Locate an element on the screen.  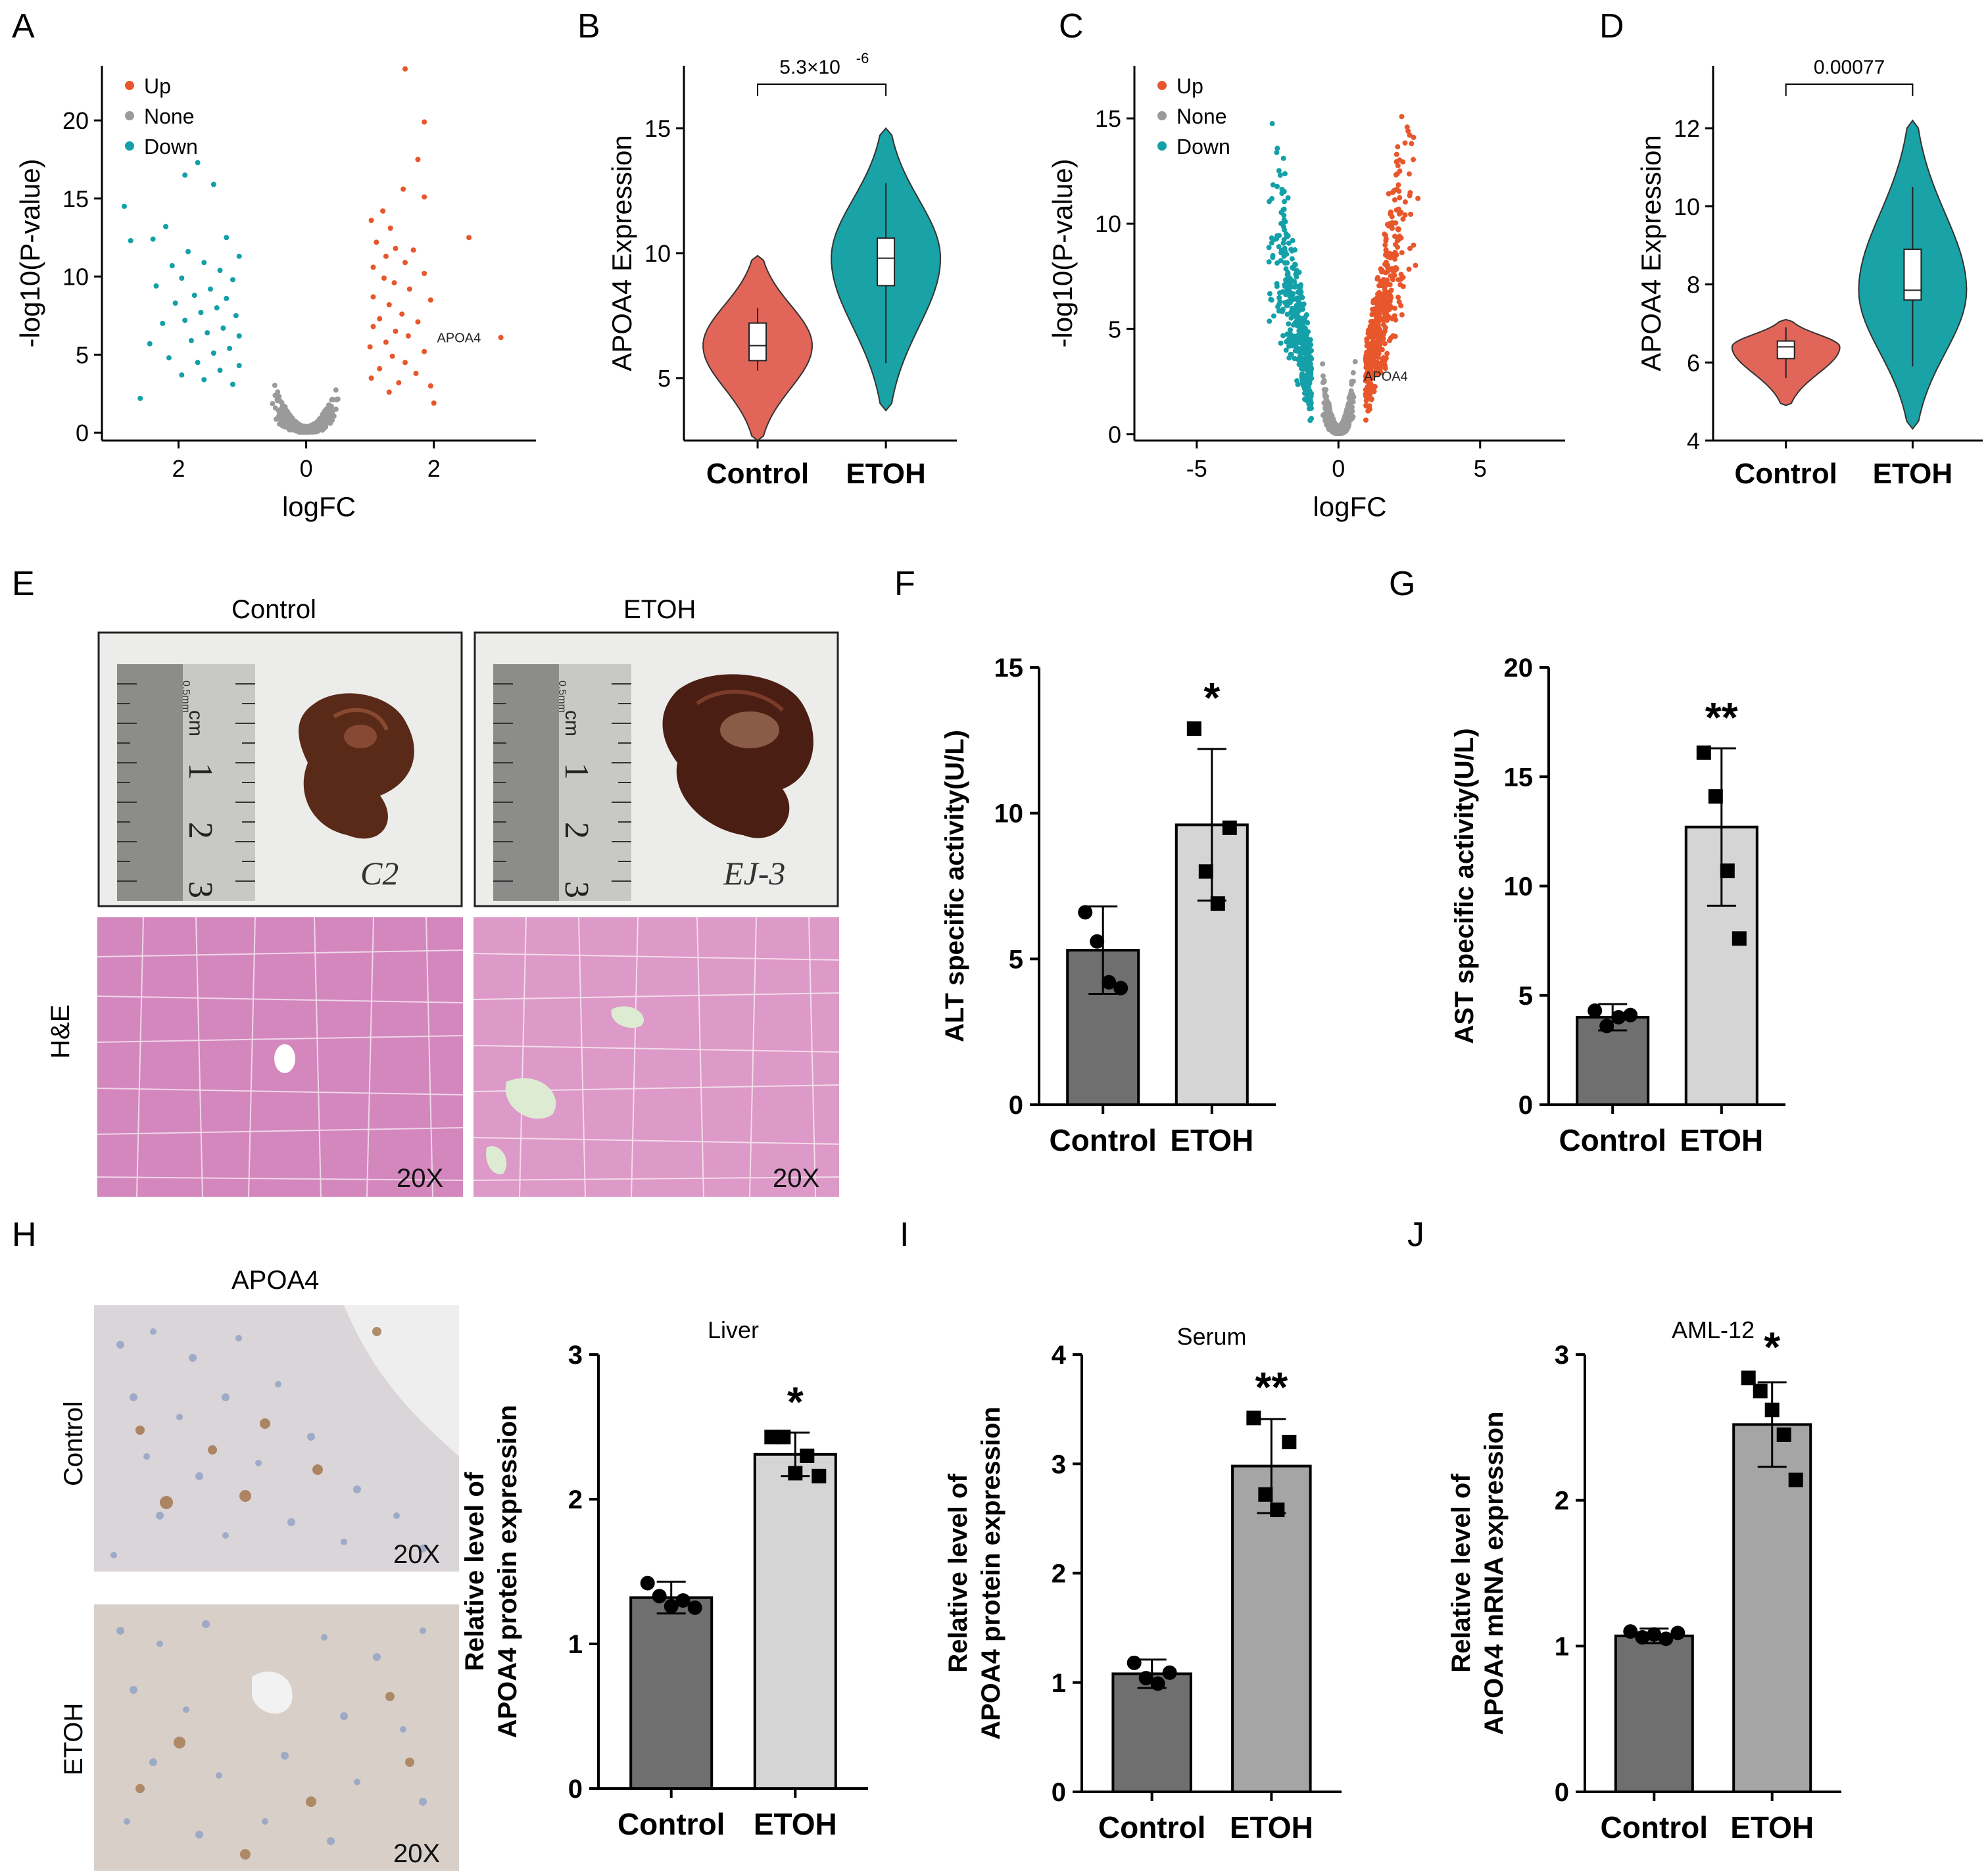
volcano-c-ytick-label: 10 is located at coordinates (1108, 223).